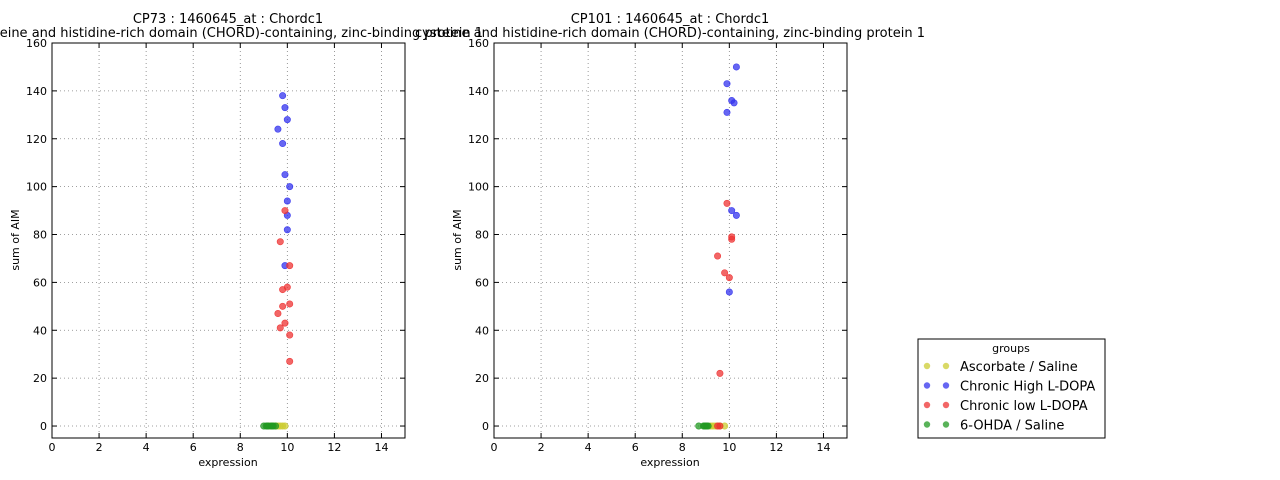  I want to click on y-tick-label: 160, so click(478, 43).